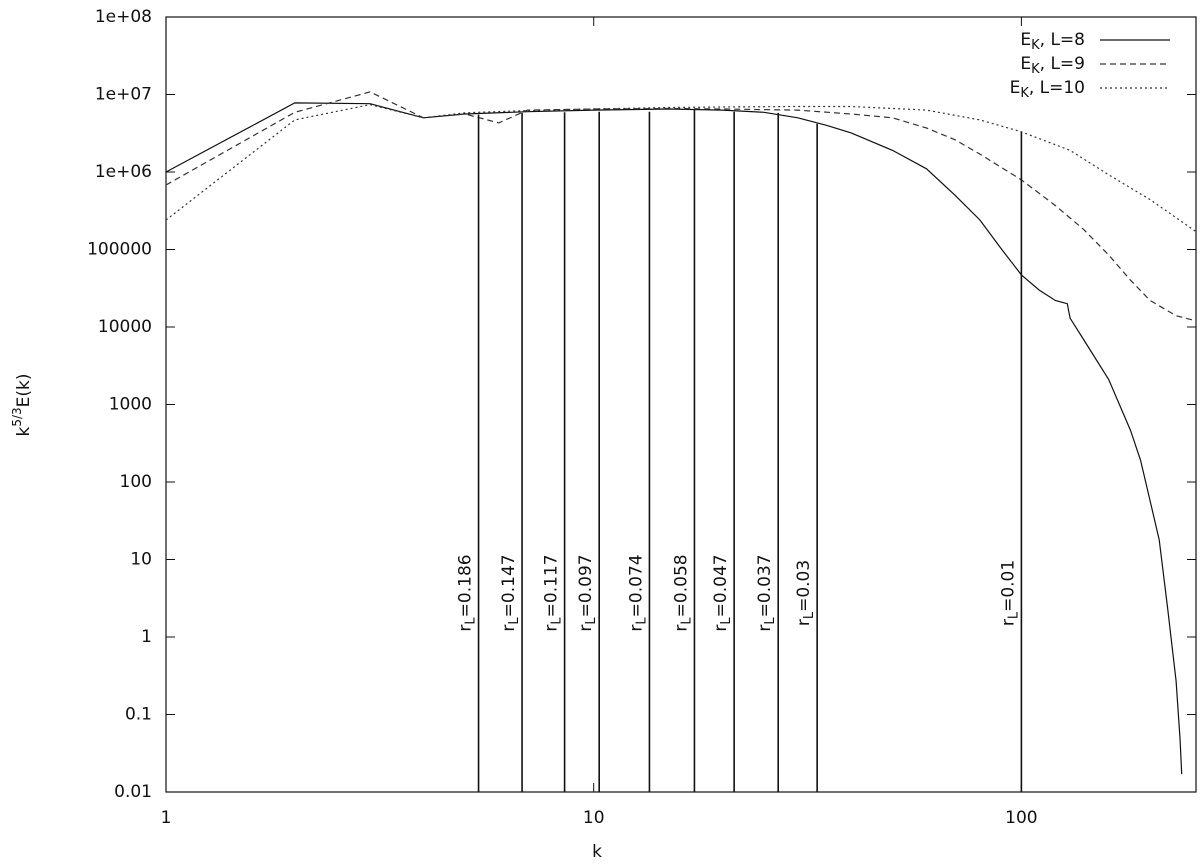 This screenshot has width=1200, height=867. I want to click on marker-label: rL=0.097, so click(587, 592).